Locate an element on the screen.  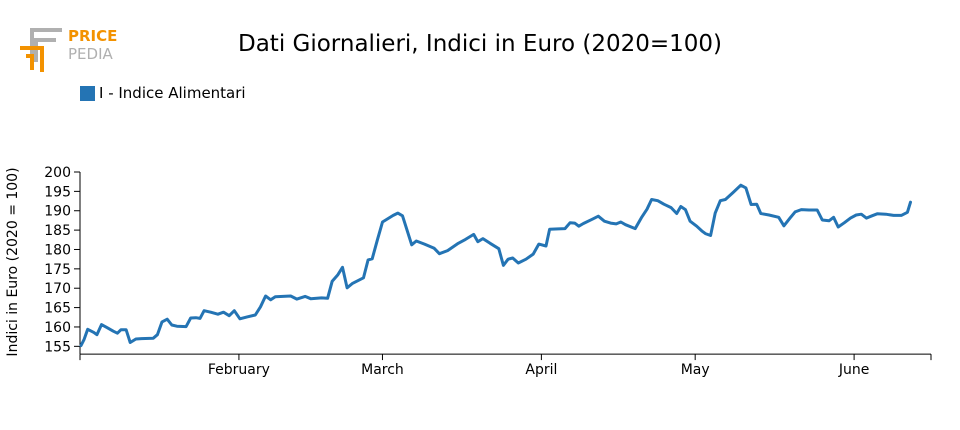
x-tick-label: May is located at coordinates (695, 370).